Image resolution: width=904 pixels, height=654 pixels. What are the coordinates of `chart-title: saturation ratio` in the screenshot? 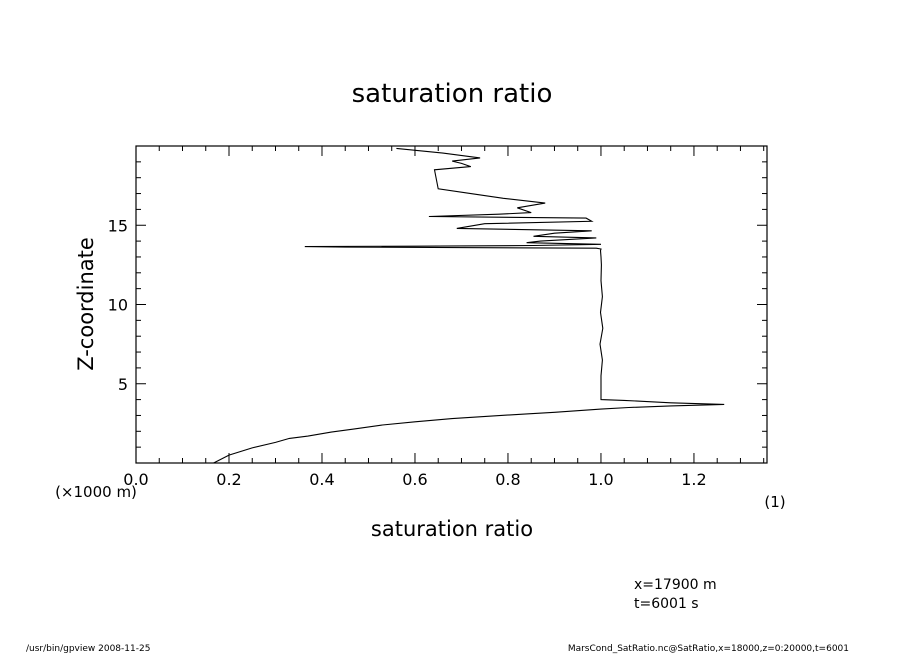 It's located at (452, 94).